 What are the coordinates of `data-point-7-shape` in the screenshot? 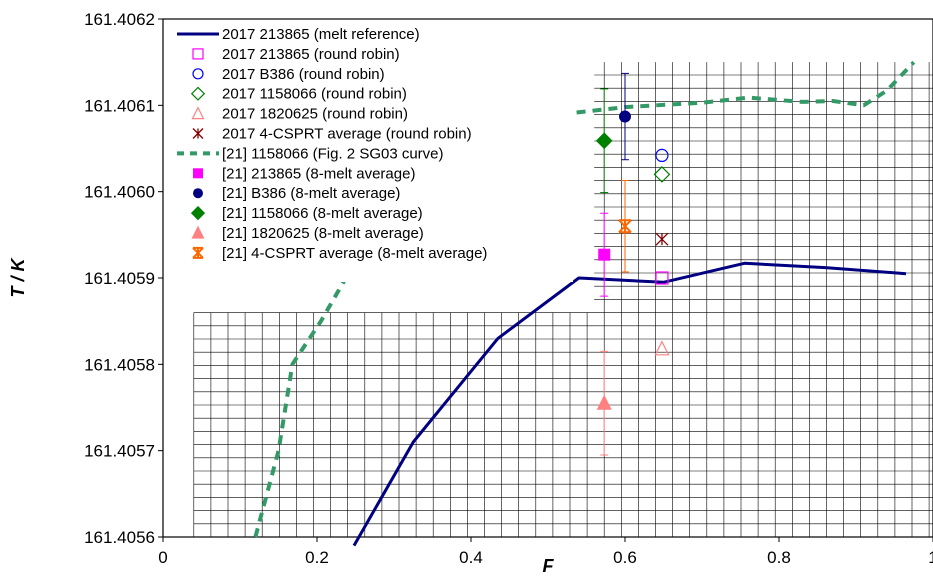 It's located at (604, 254).